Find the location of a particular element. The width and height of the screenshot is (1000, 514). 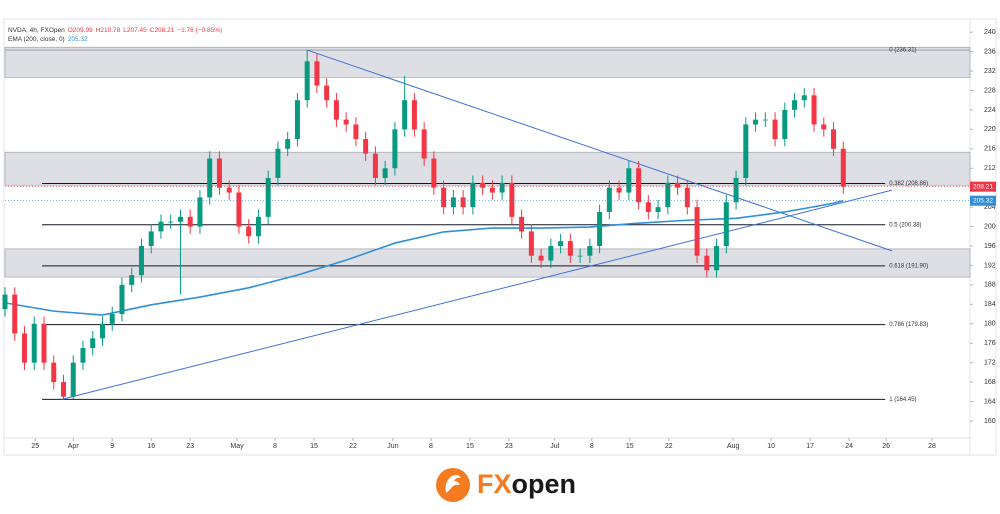

logo-text: FXopen is located at coordinates (526, 484).